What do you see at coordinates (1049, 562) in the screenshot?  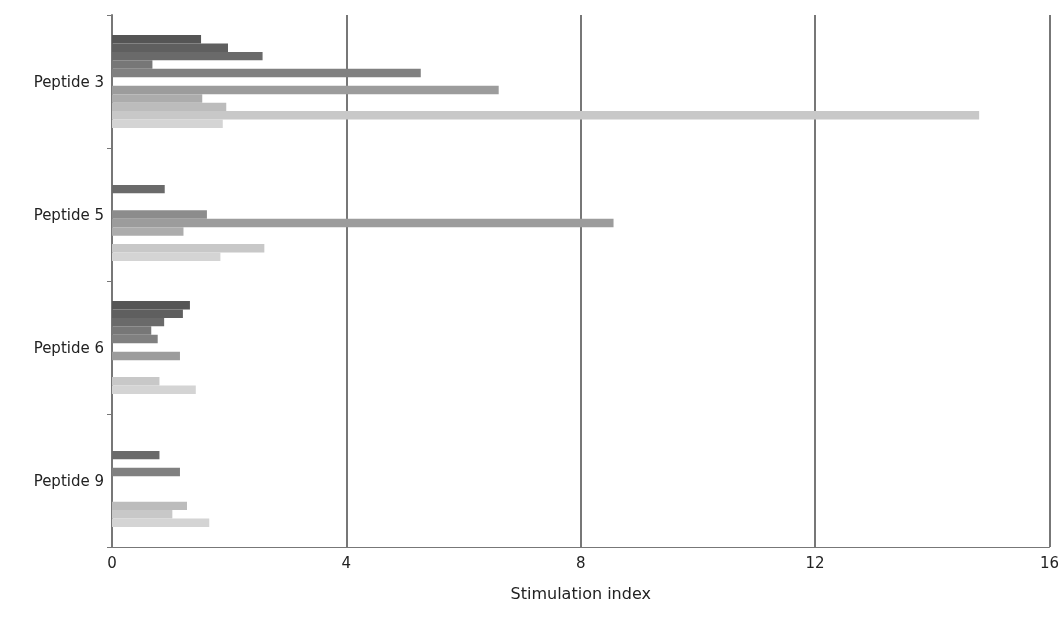 I see `x-tick-label: 16` at bounding box center [1049, 562].